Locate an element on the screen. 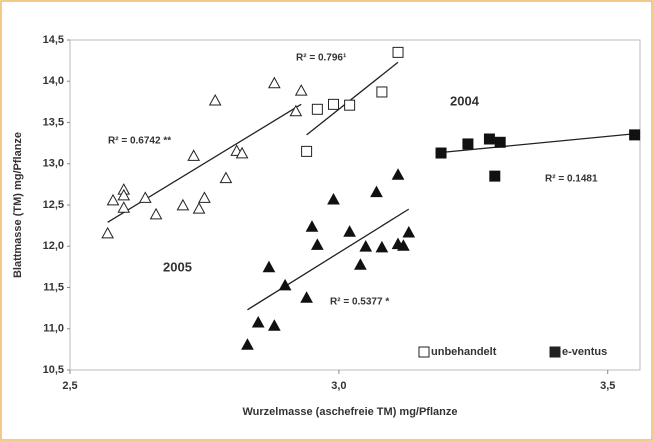  legend-label: unbehandelt is located at coordinates (464, 352).